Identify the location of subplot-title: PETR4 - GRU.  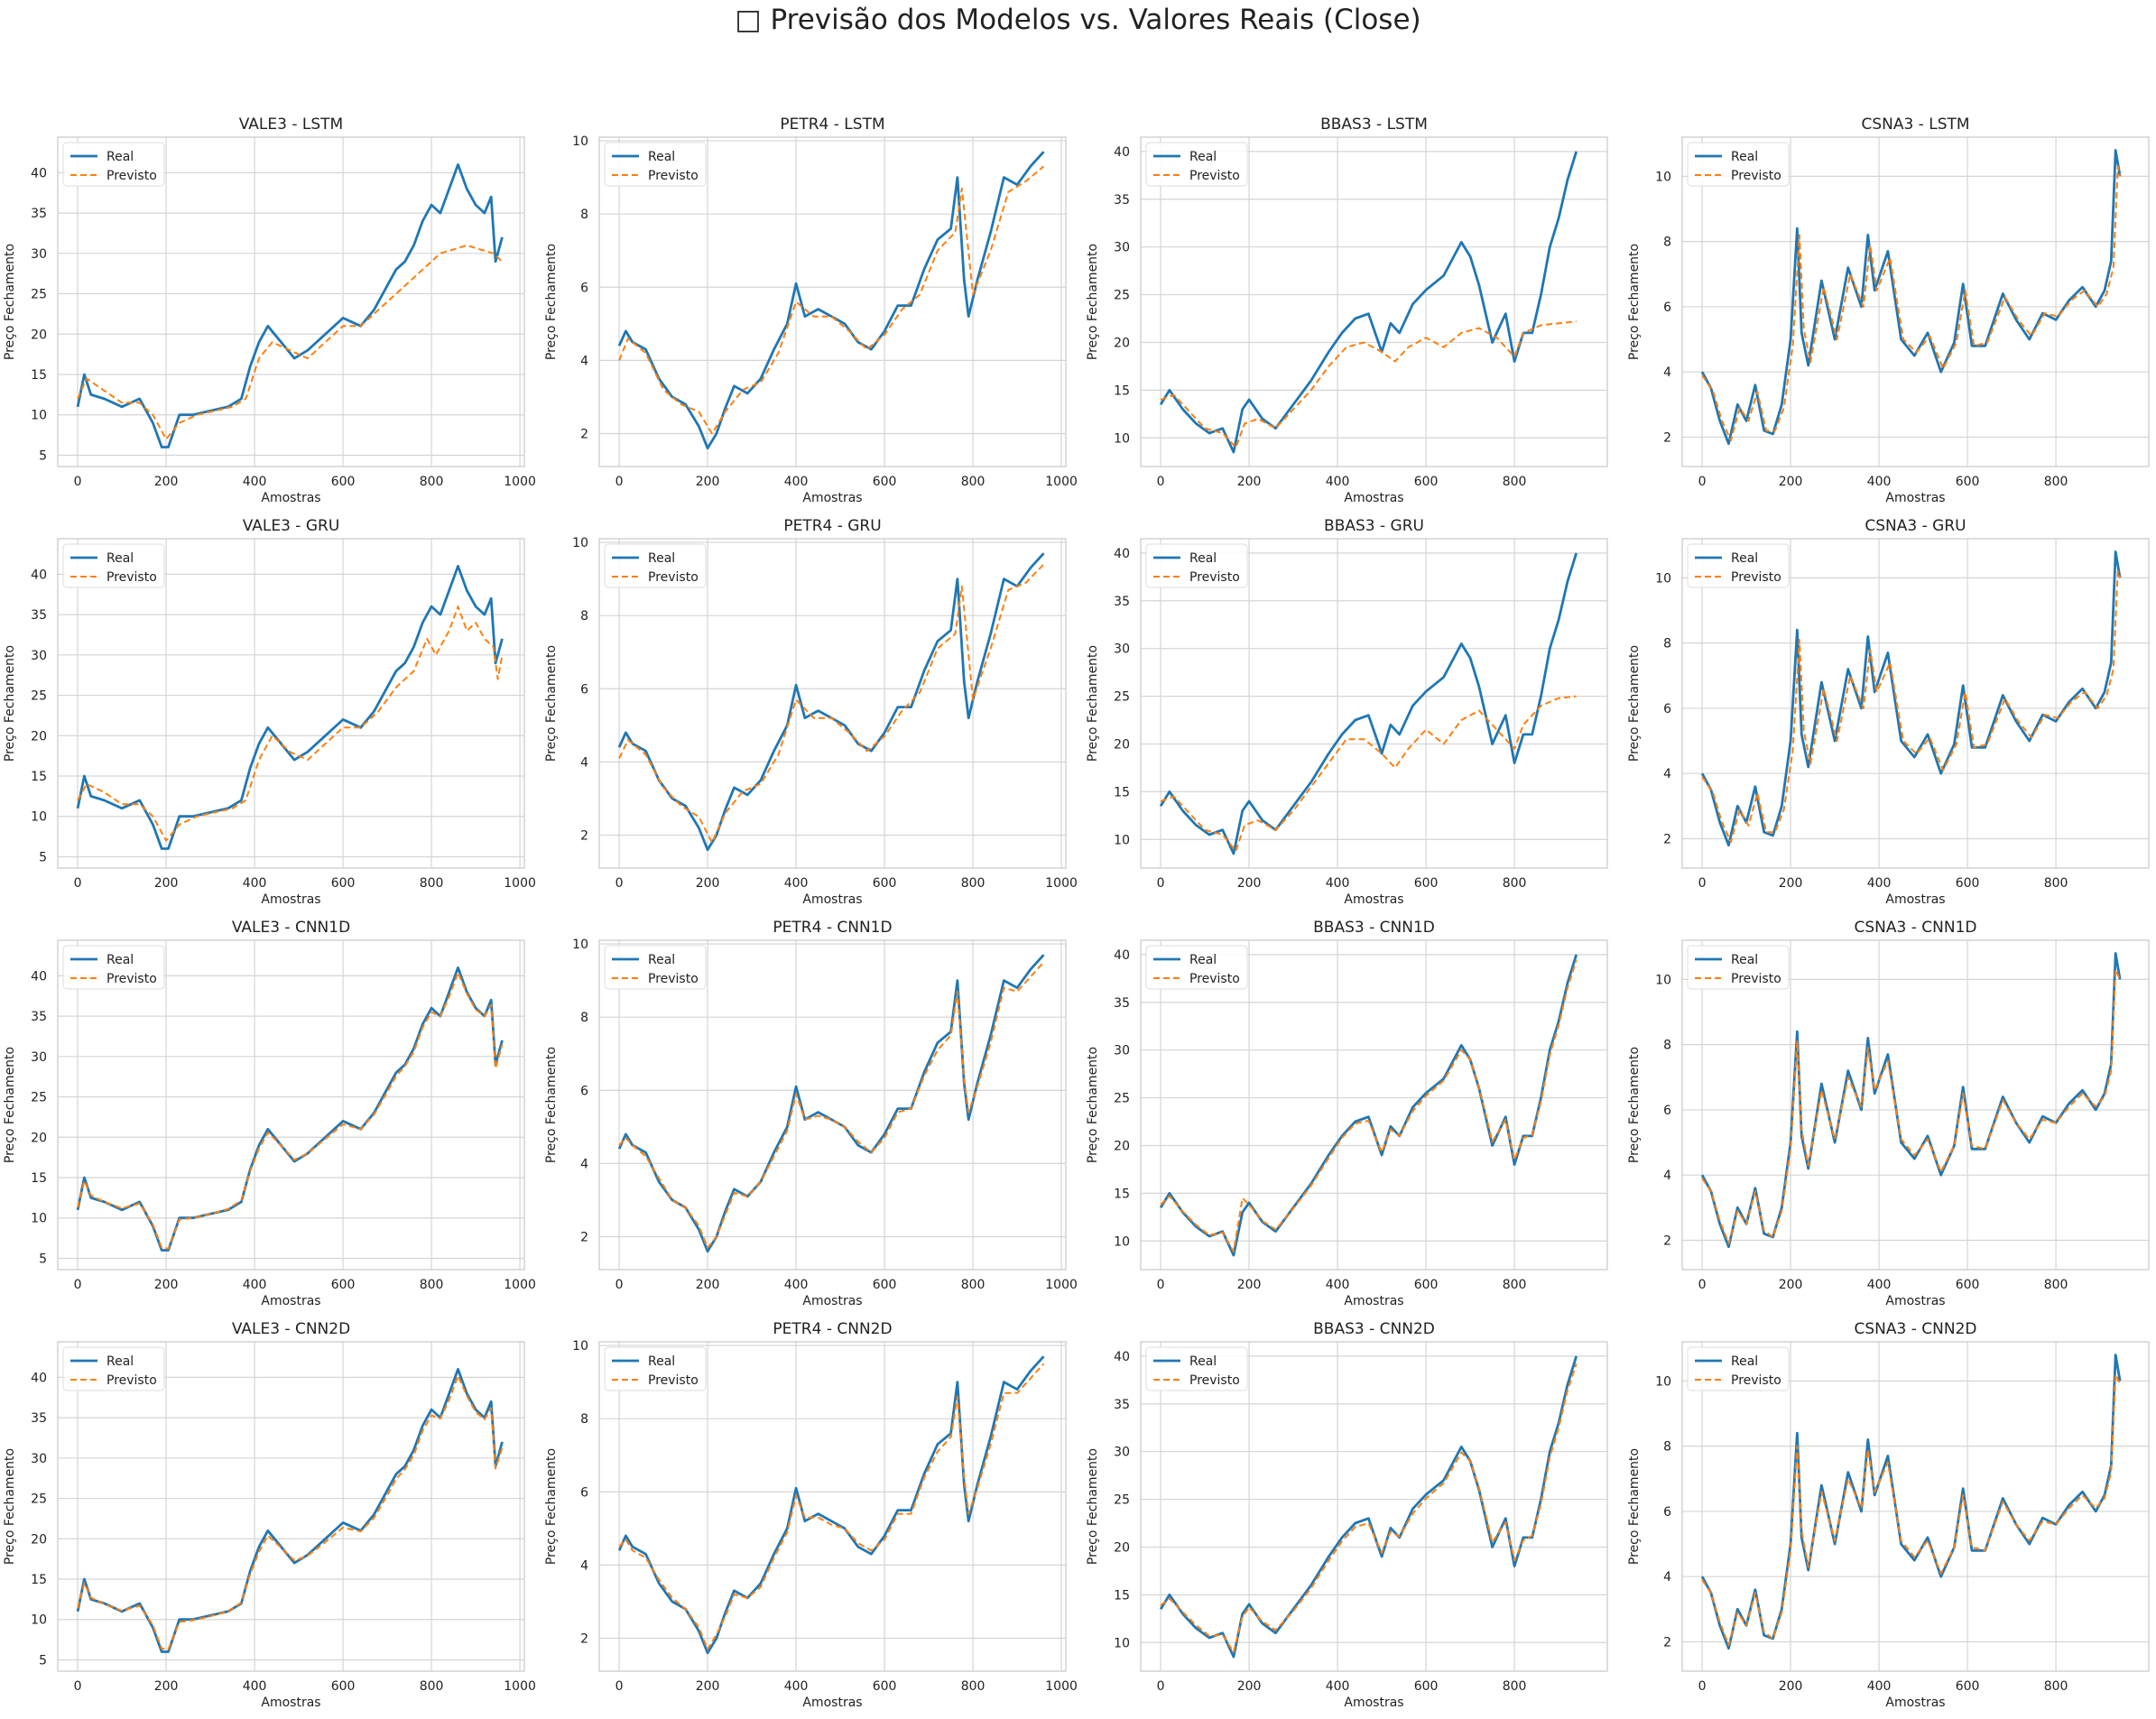
(832, 526).